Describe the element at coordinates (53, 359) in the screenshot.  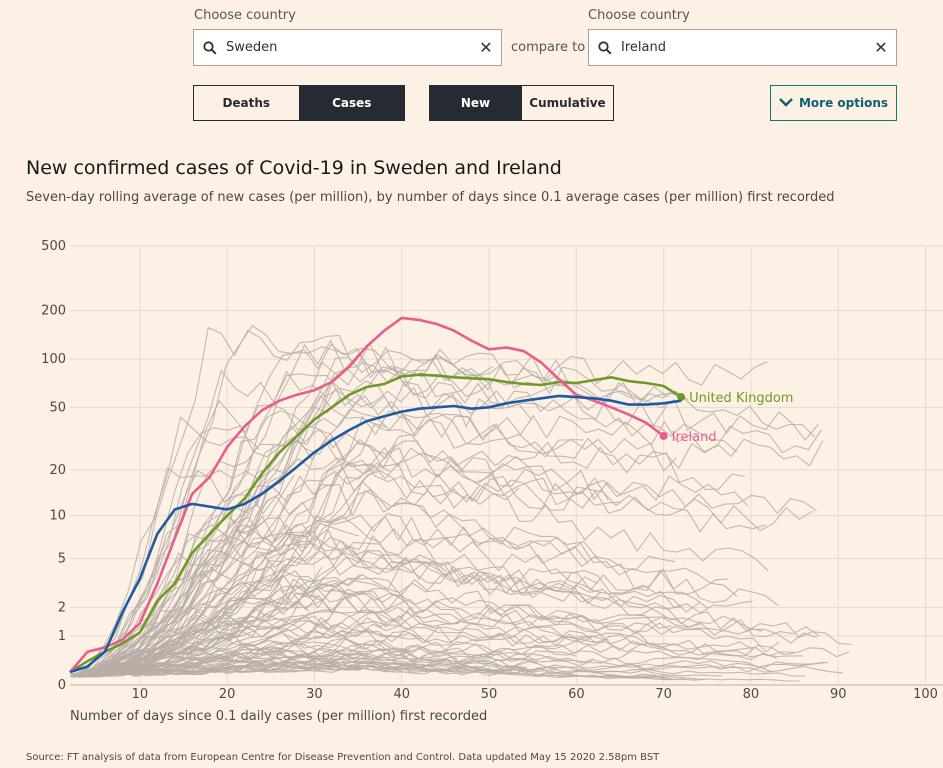
I see `y-tick-label: 100` at that location.